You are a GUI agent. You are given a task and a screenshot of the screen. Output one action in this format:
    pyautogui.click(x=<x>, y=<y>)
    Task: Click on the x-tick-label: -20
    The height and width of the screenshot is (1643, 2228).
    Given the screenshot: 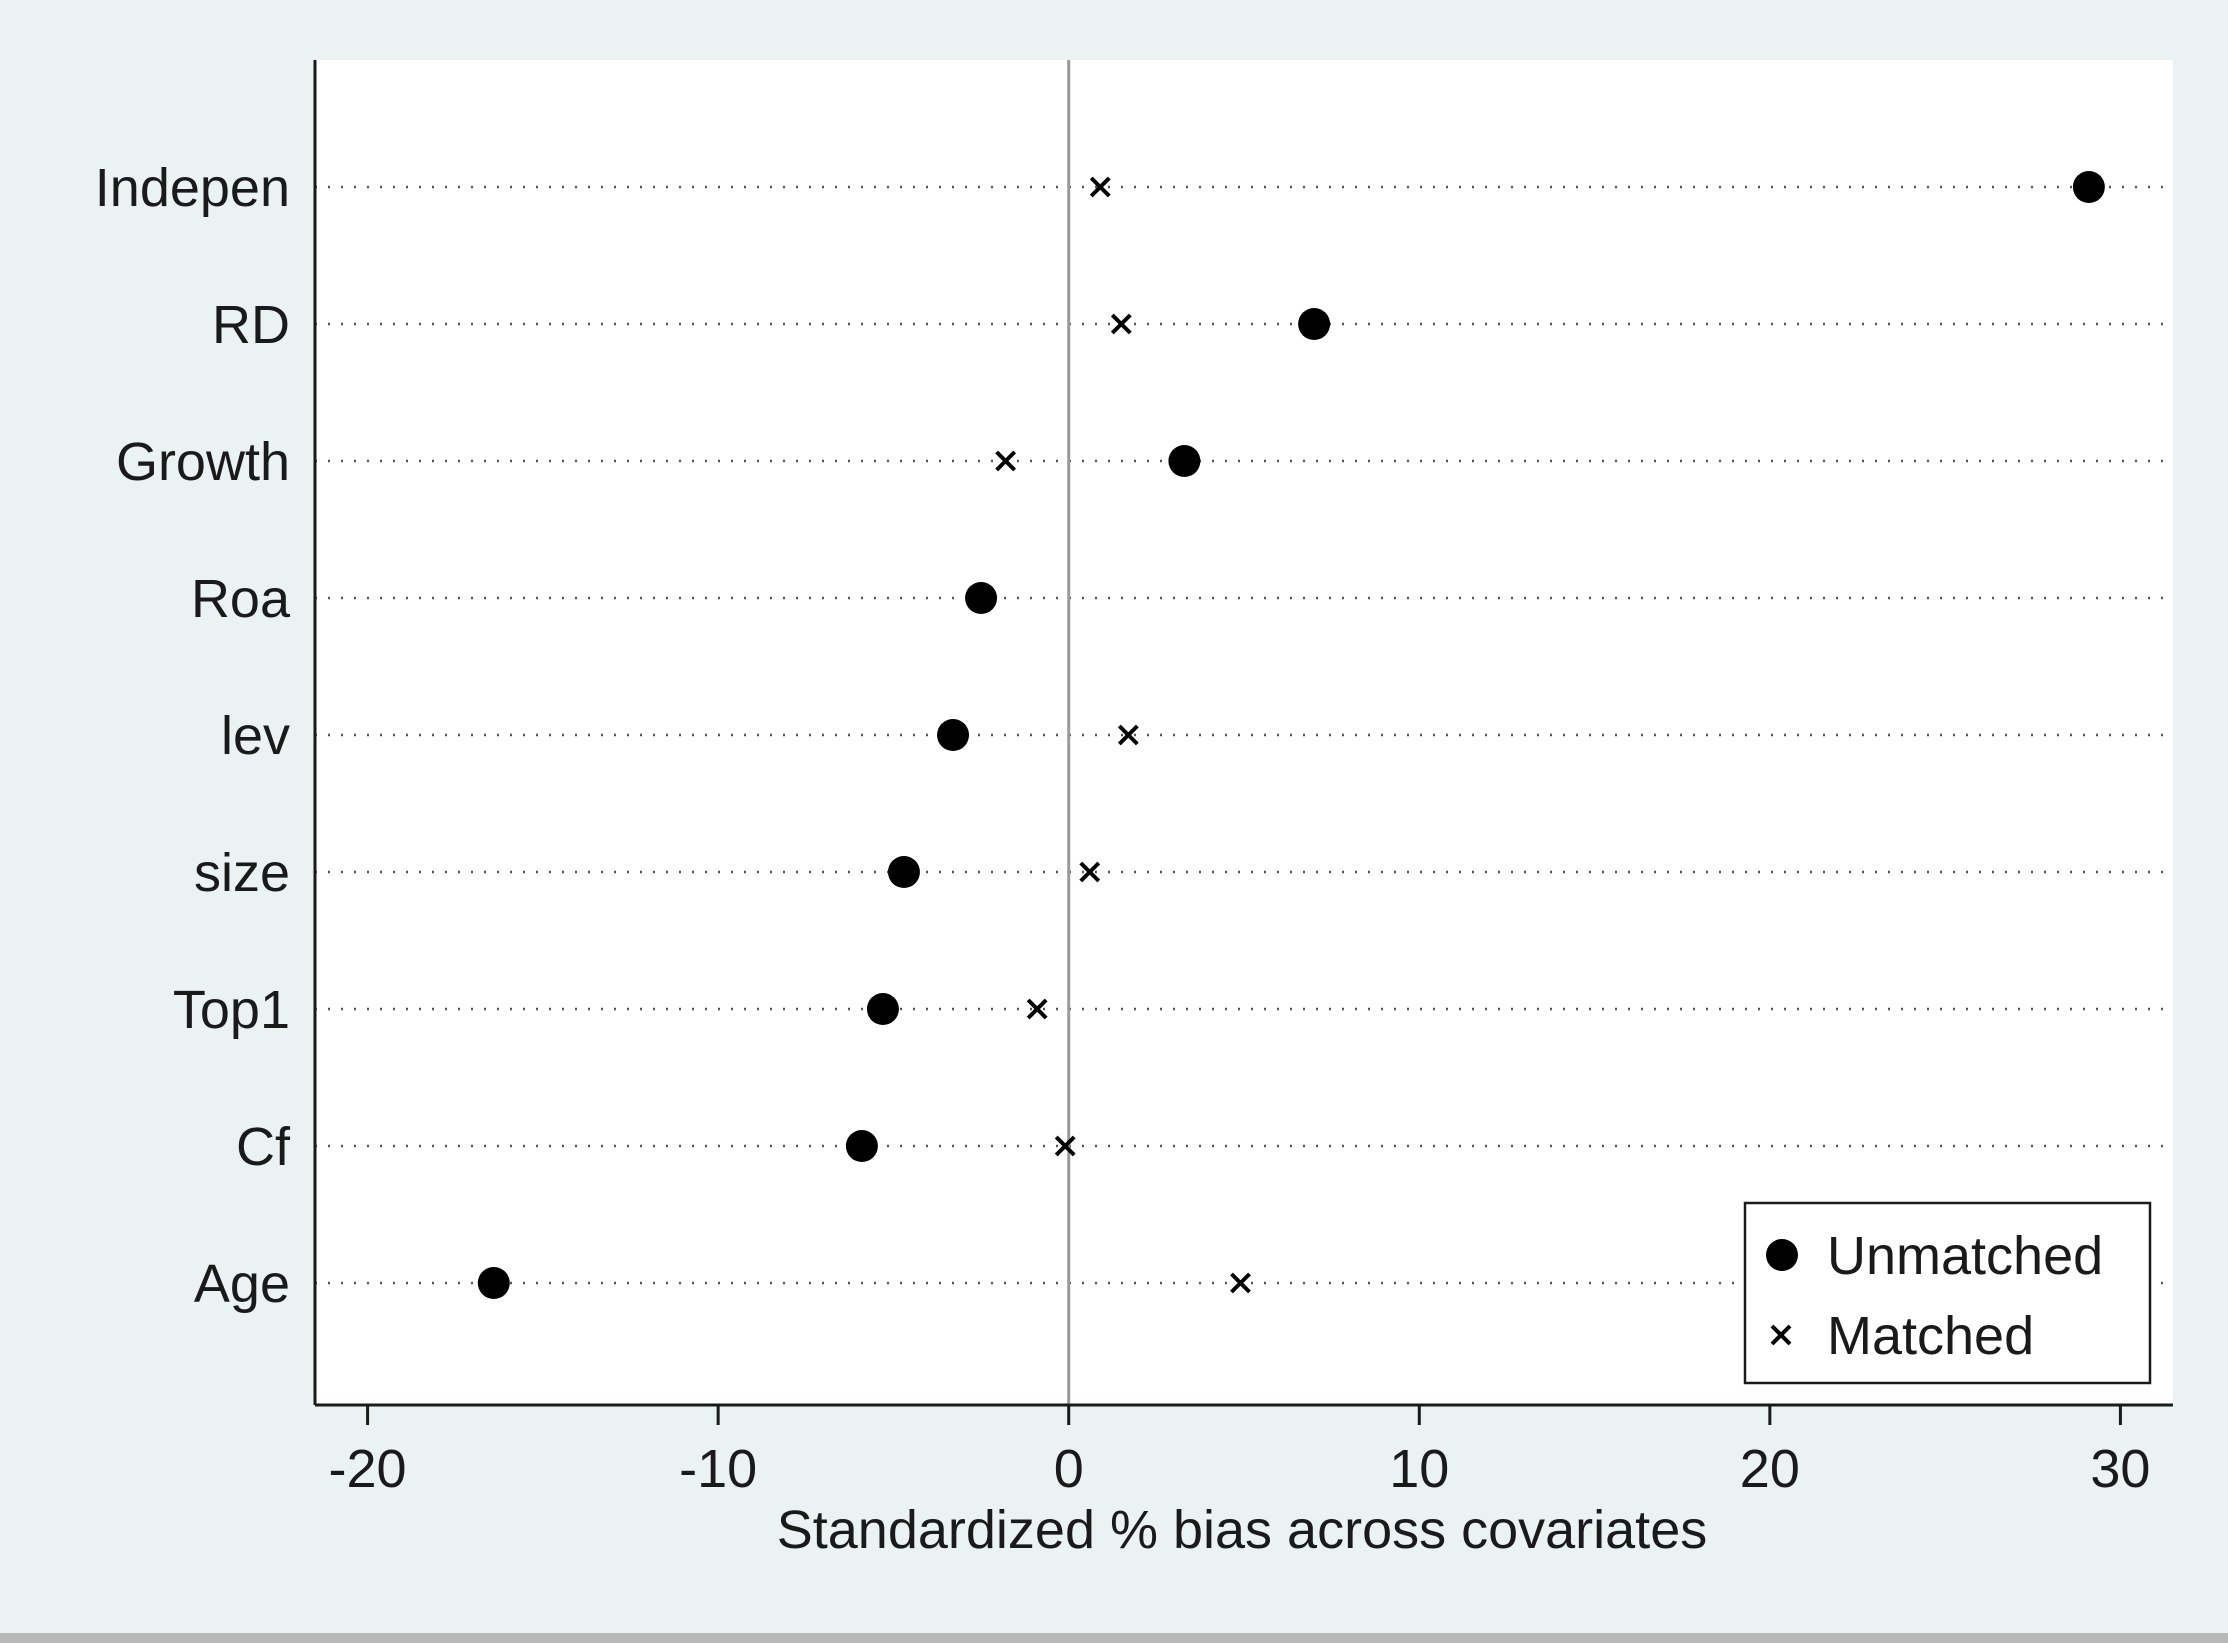 What is the action you would take?
    pyautogui.click(x=368, y=1469)
    